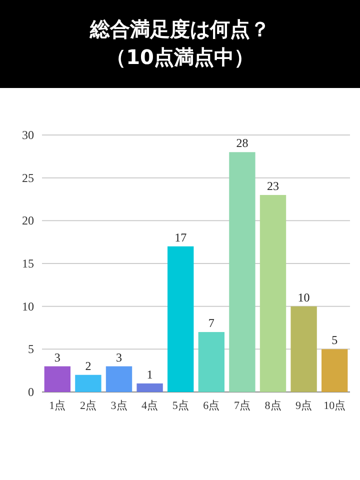 The width and height of the screenshot is (360, 480). I want to click on chart-title: 総合満足度は何点？, so click(179, 29).